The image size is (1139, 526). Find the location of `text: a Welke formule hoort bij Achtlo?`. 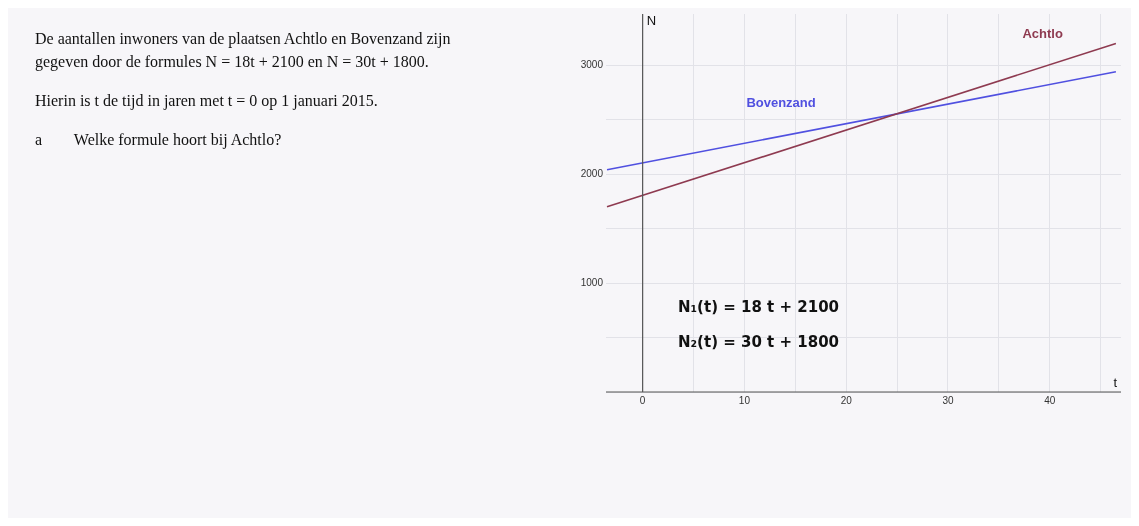

text: a Welke formule hoort bij Achtlo? is located at coordinates (159, 140).